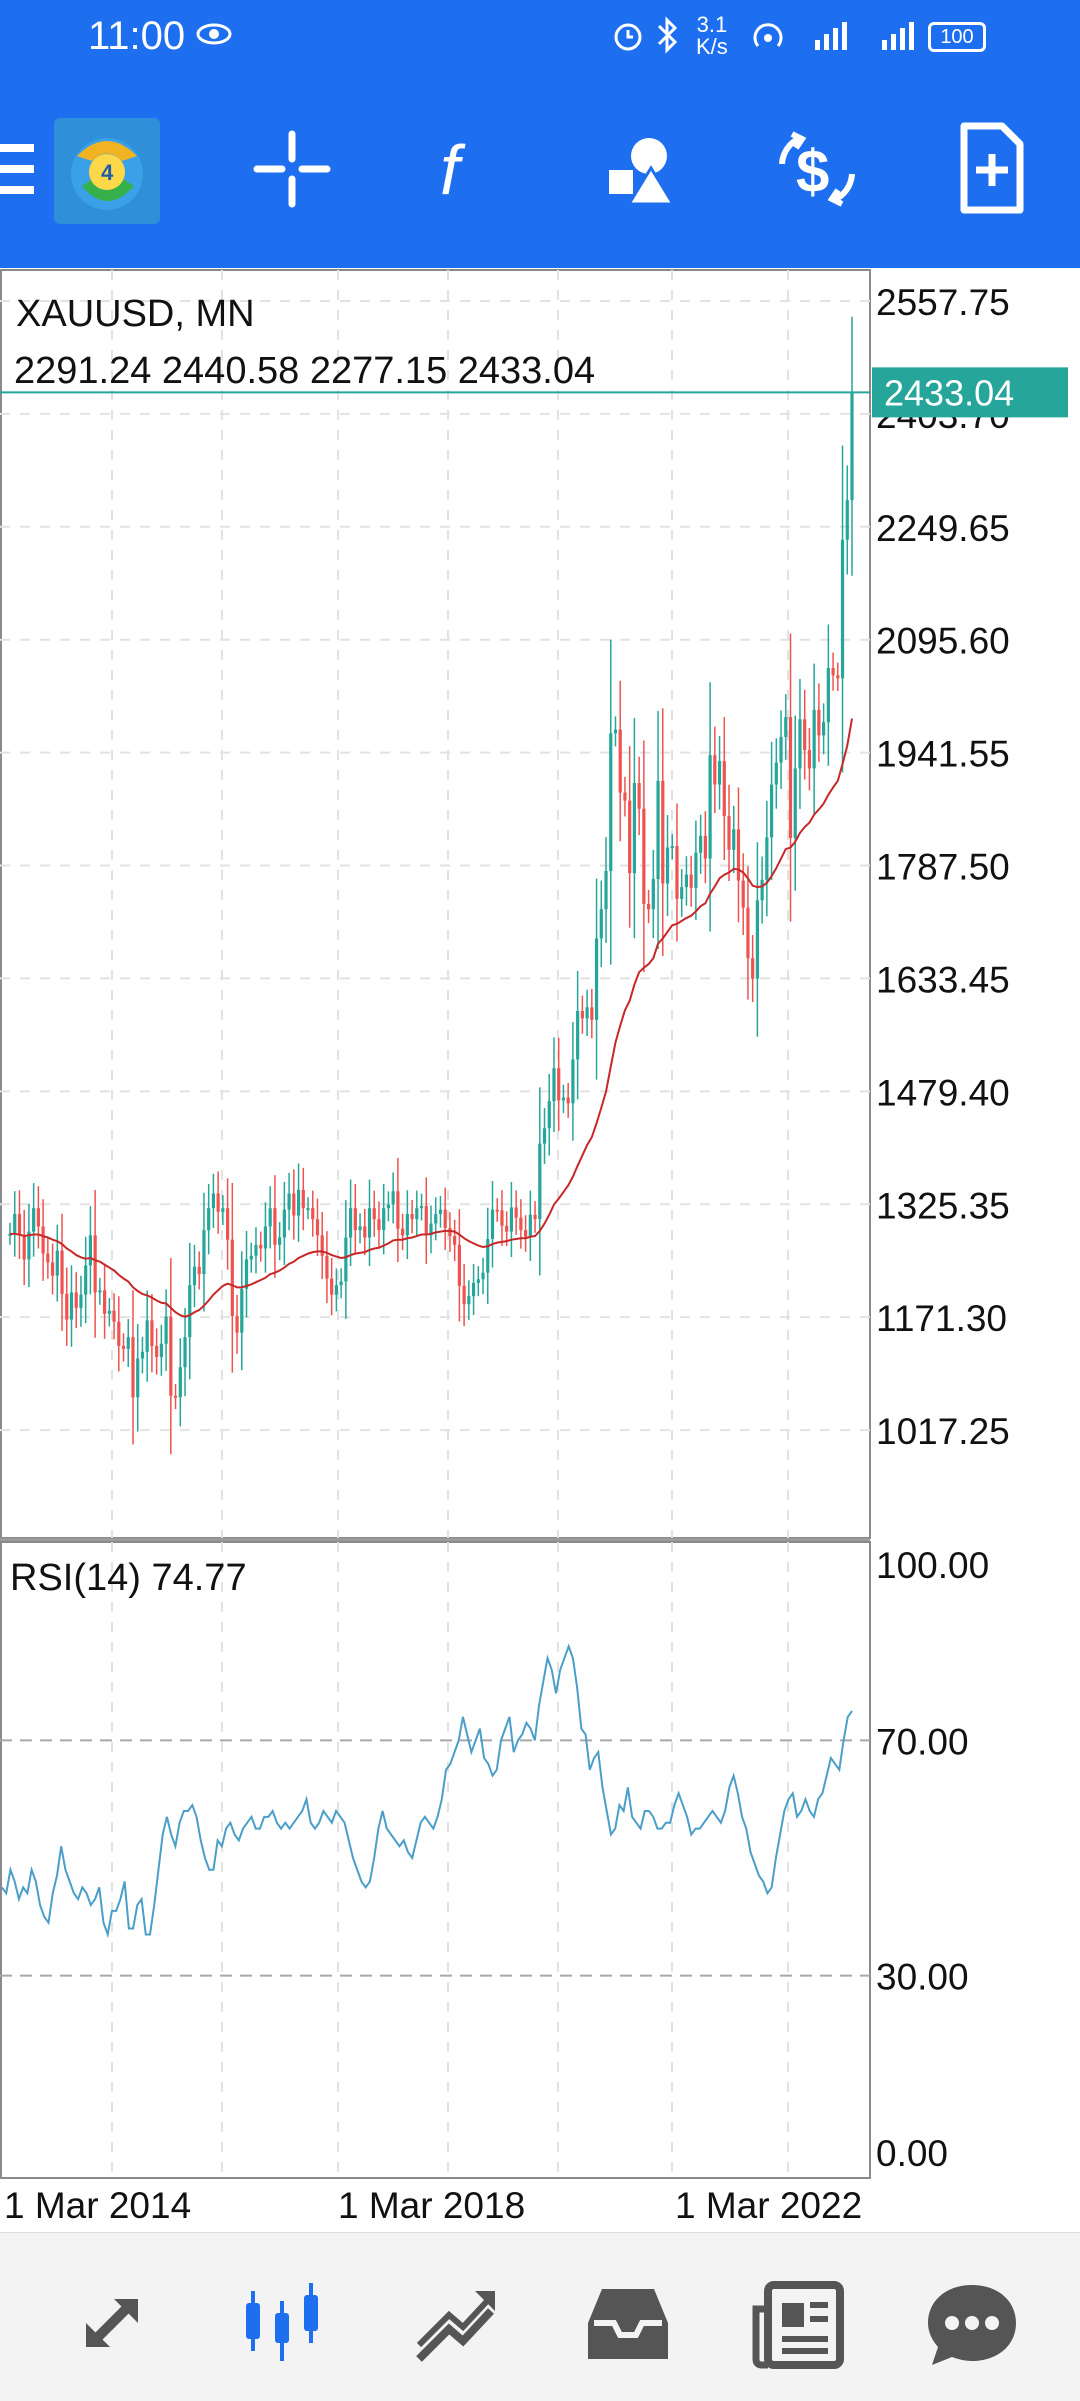 Image resolution: width=1080 pixels, height=2401 pixels. Describe the element at coordinates (817, 169) in the screenshot. I see `trade-icon: $` at that location.